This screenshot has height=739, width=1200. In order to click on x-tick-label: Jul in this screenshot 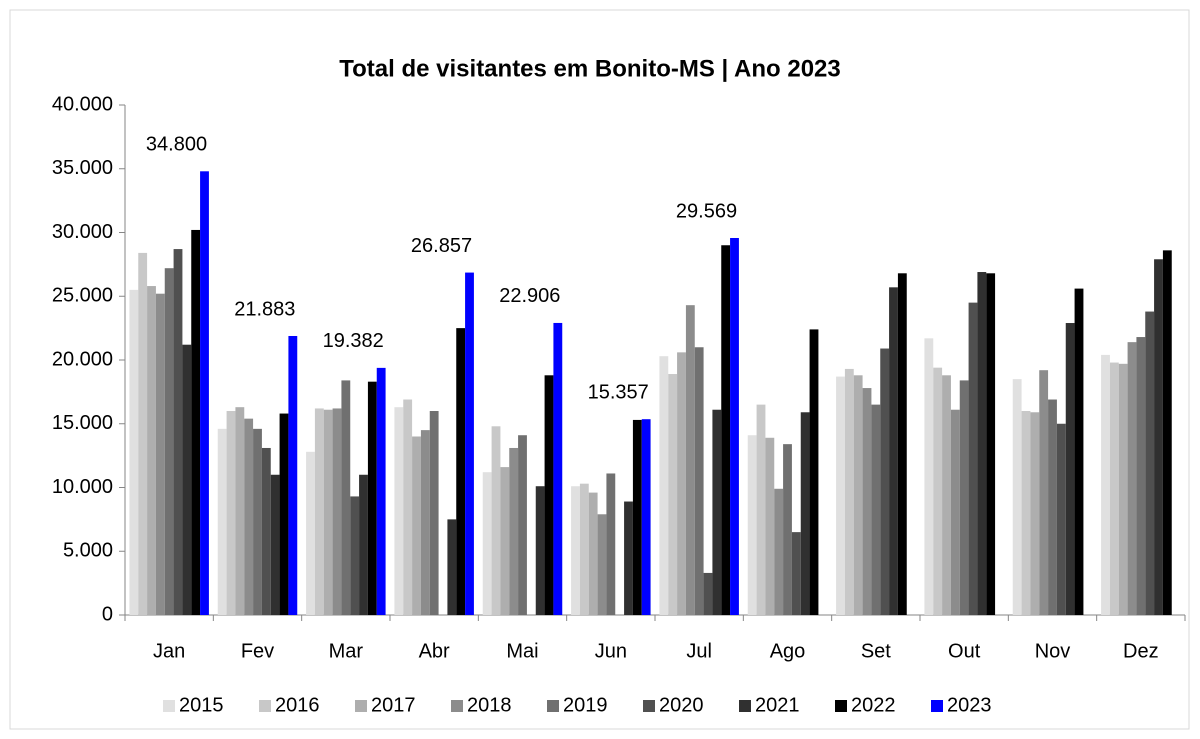, I will do `click(699, 651)`.